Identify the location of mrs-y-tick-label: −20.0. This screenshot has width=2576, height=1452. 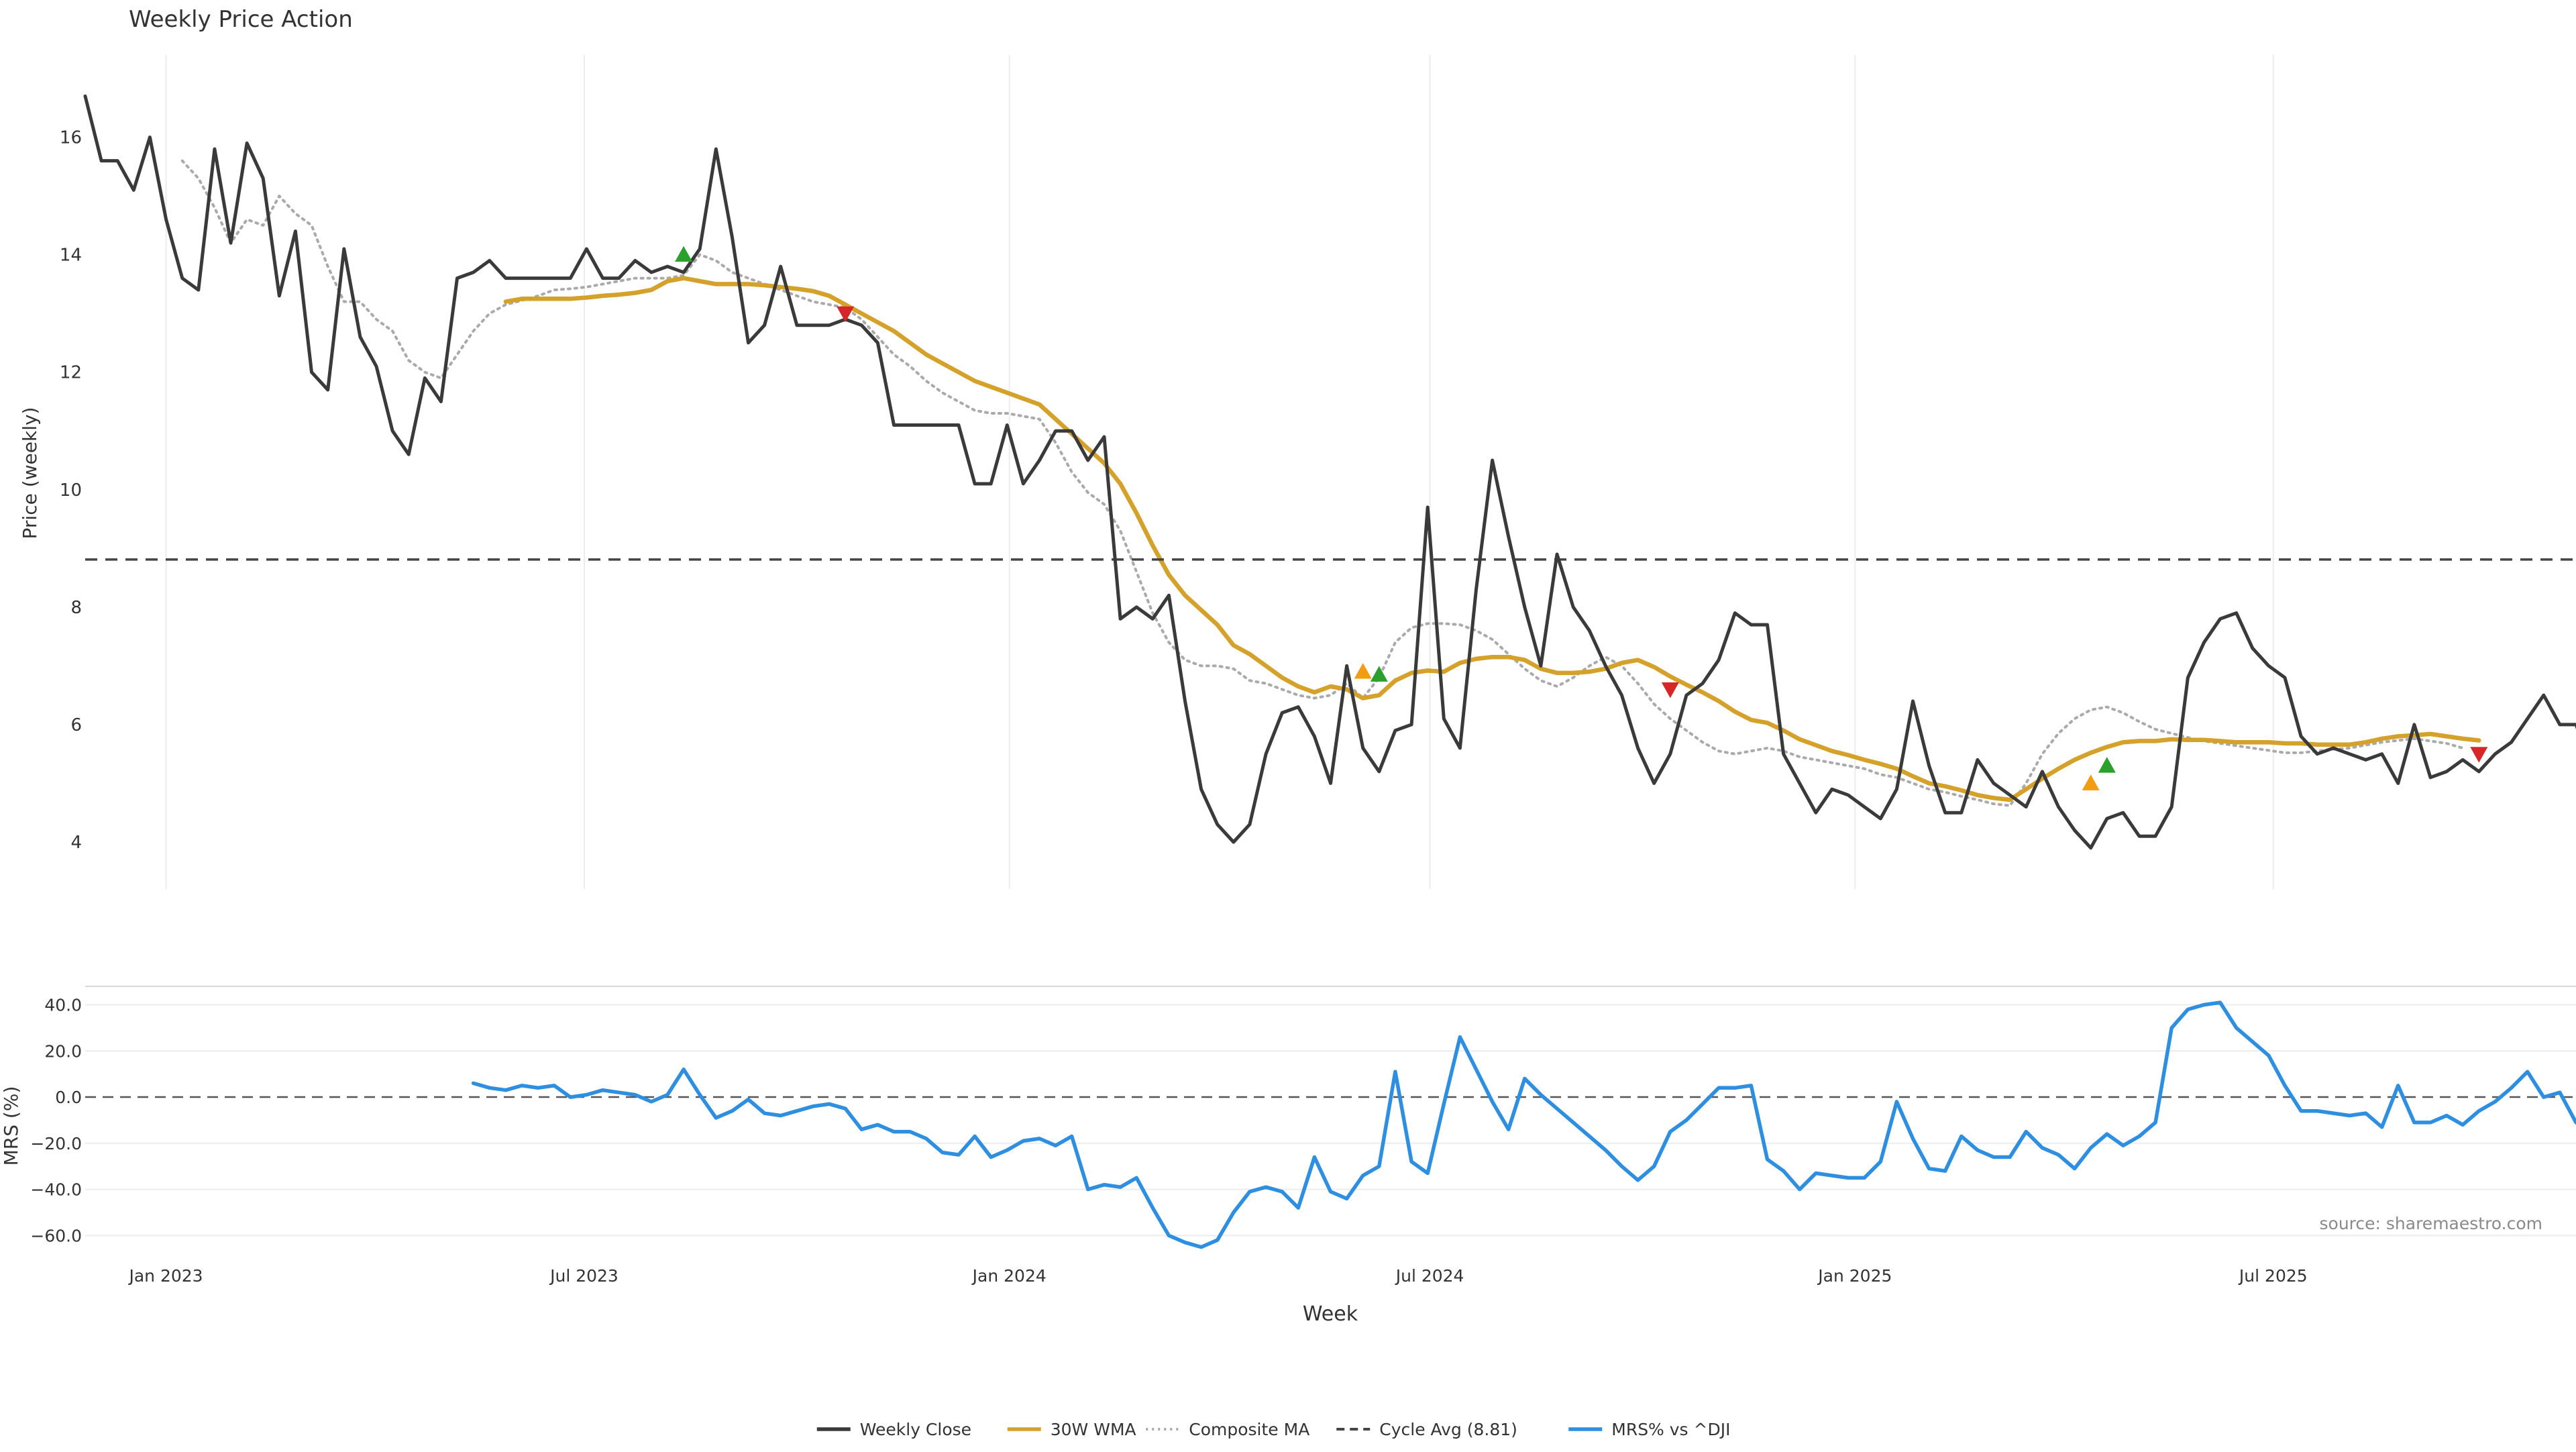
(56, 1144).